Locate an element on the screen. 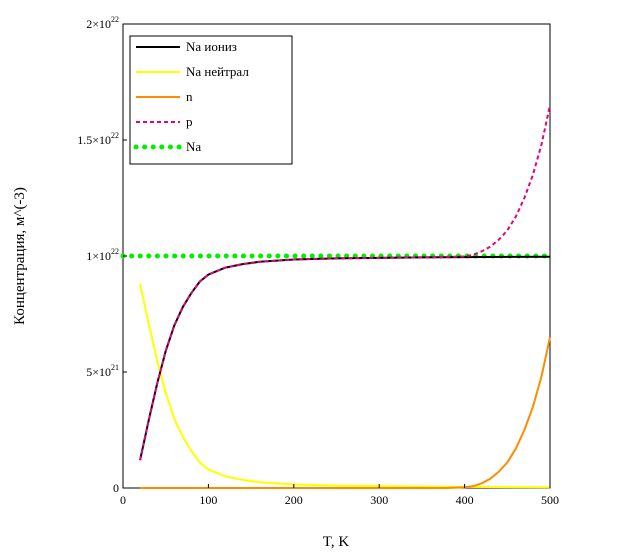  legend: Na иониз Na нейтрал np Na is located at coordinates (211, 100).